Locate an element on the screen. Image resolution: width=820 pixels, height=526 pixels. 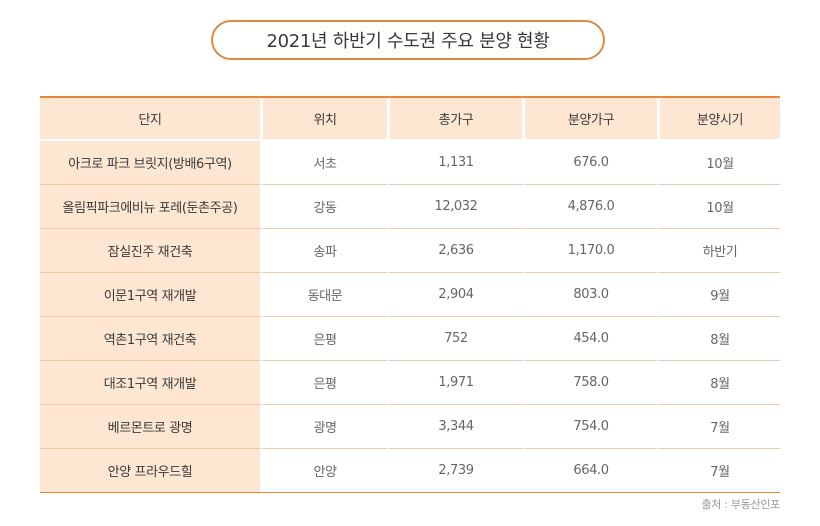
page-title: 2021년 하반기 수도권 주요 분양 현황 is located at coordinates (408, 40).